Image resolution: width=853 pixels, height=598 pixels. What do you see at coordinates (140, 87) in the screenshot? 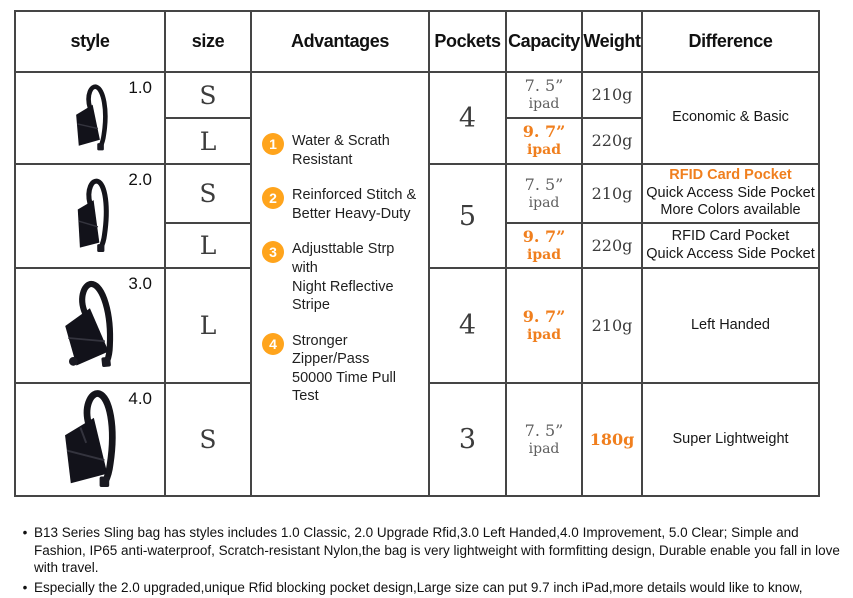
I see `style-label-1.0: 1.0` at bounding box center [140, 87].